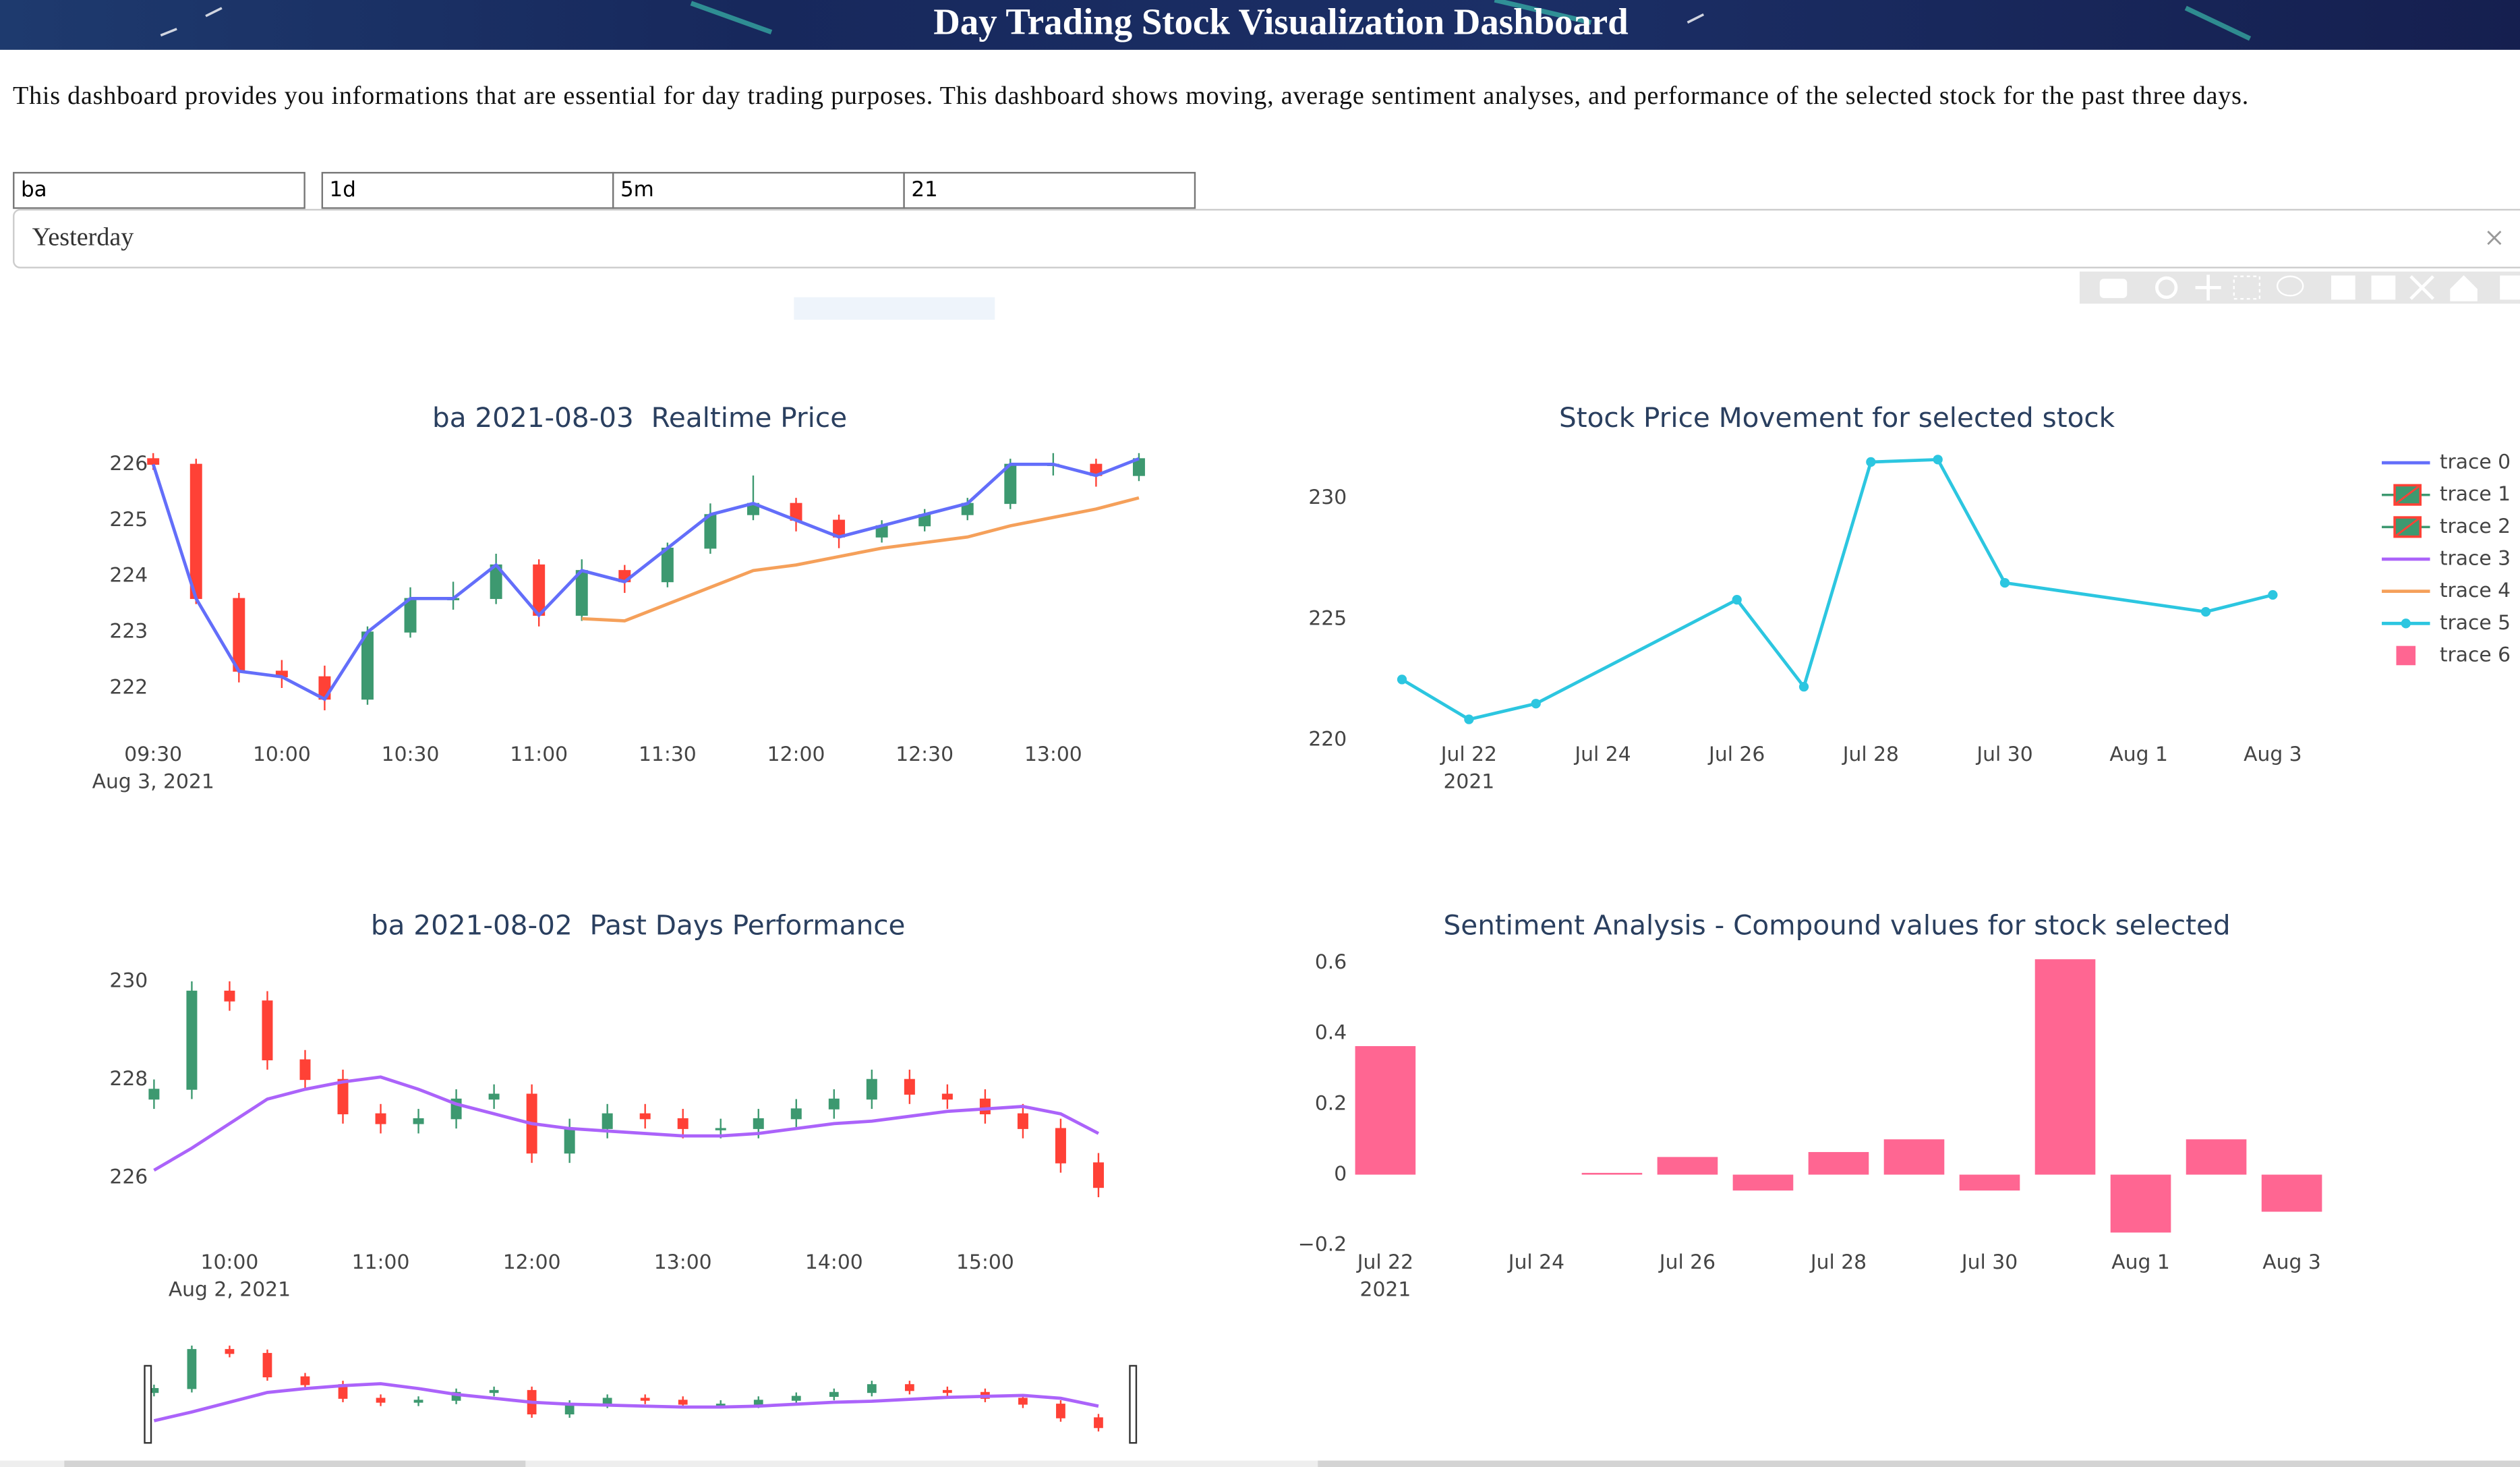  Describe the element at coordinates (2476, 623) in the screenshot. I see `legend-label: trace 5` at that location.